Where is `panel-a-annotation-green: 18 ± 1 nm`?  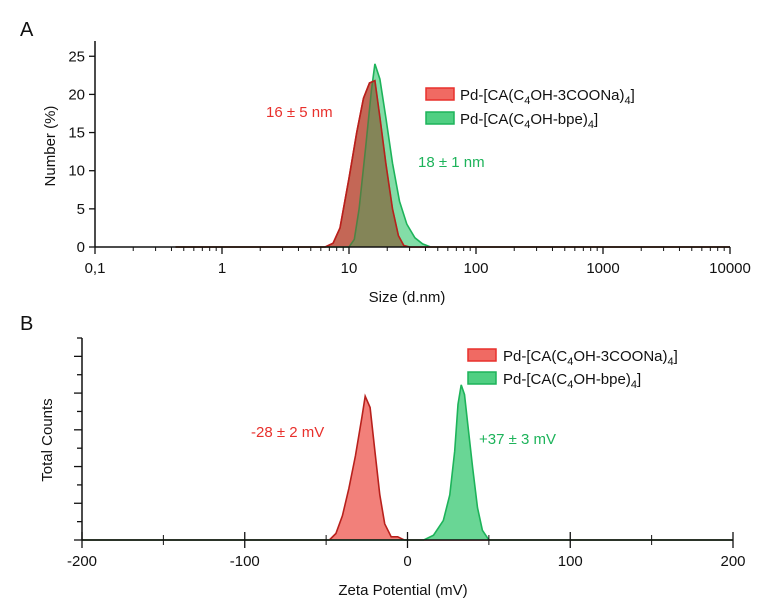
panel-a-annotation-green: 18 ± 1 nm is located at coordinates (451, 162).